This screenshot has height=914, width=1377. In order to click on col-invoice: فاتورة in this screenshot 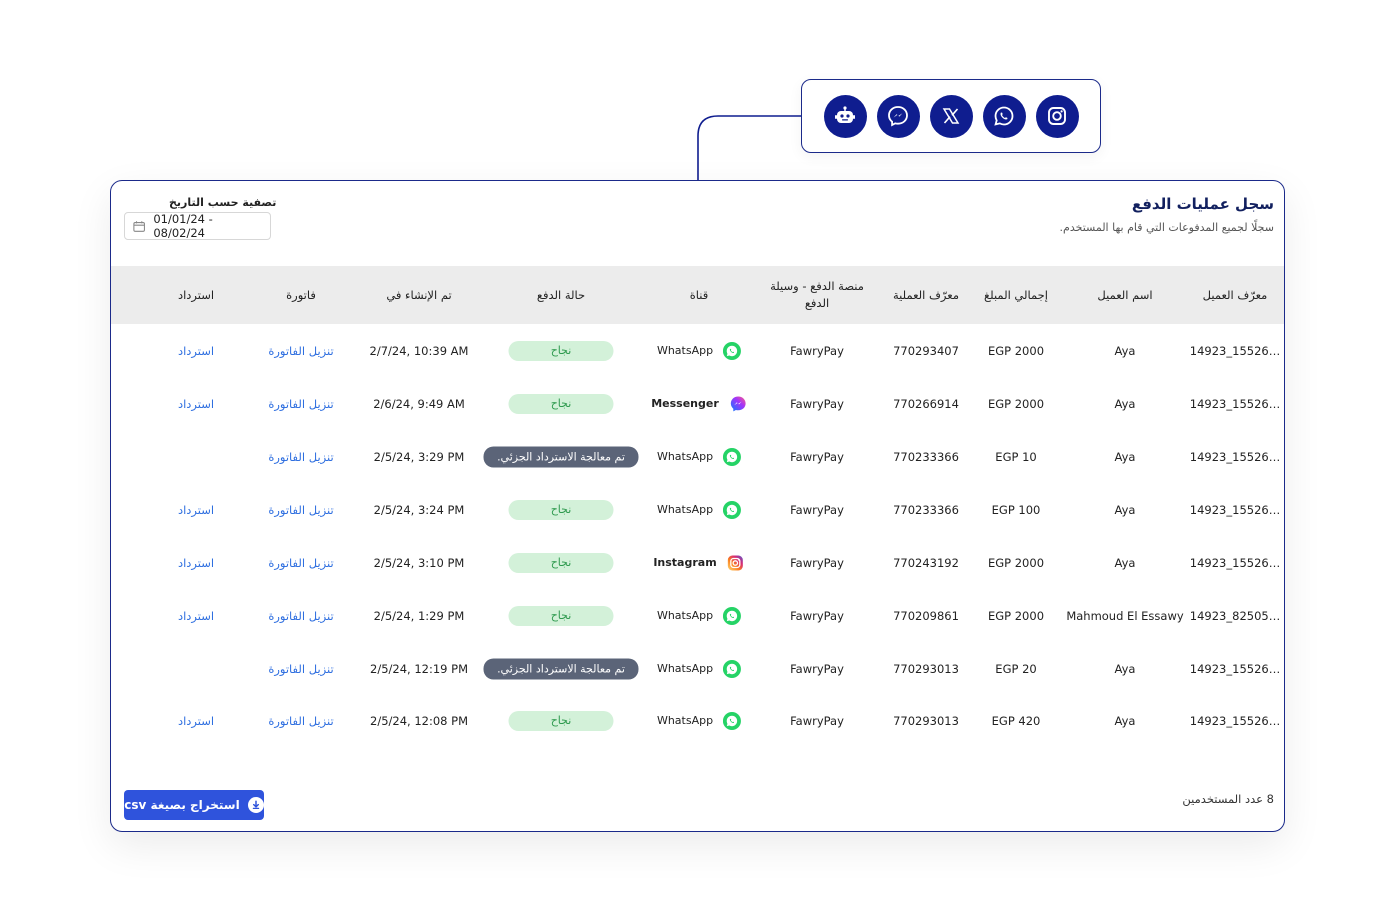, I will do `click(301, 295)`.